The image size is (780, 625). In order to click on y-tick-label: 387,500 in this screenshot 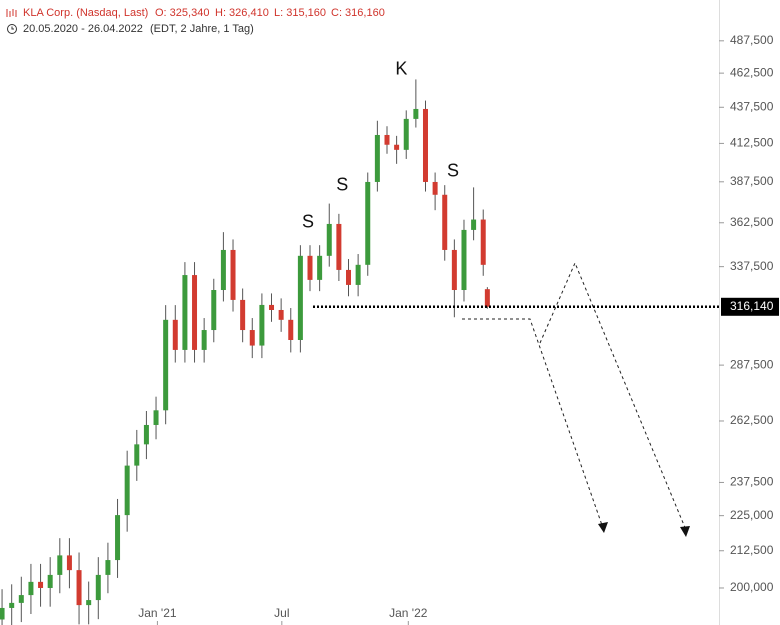, I will do `click(752, 181)`.